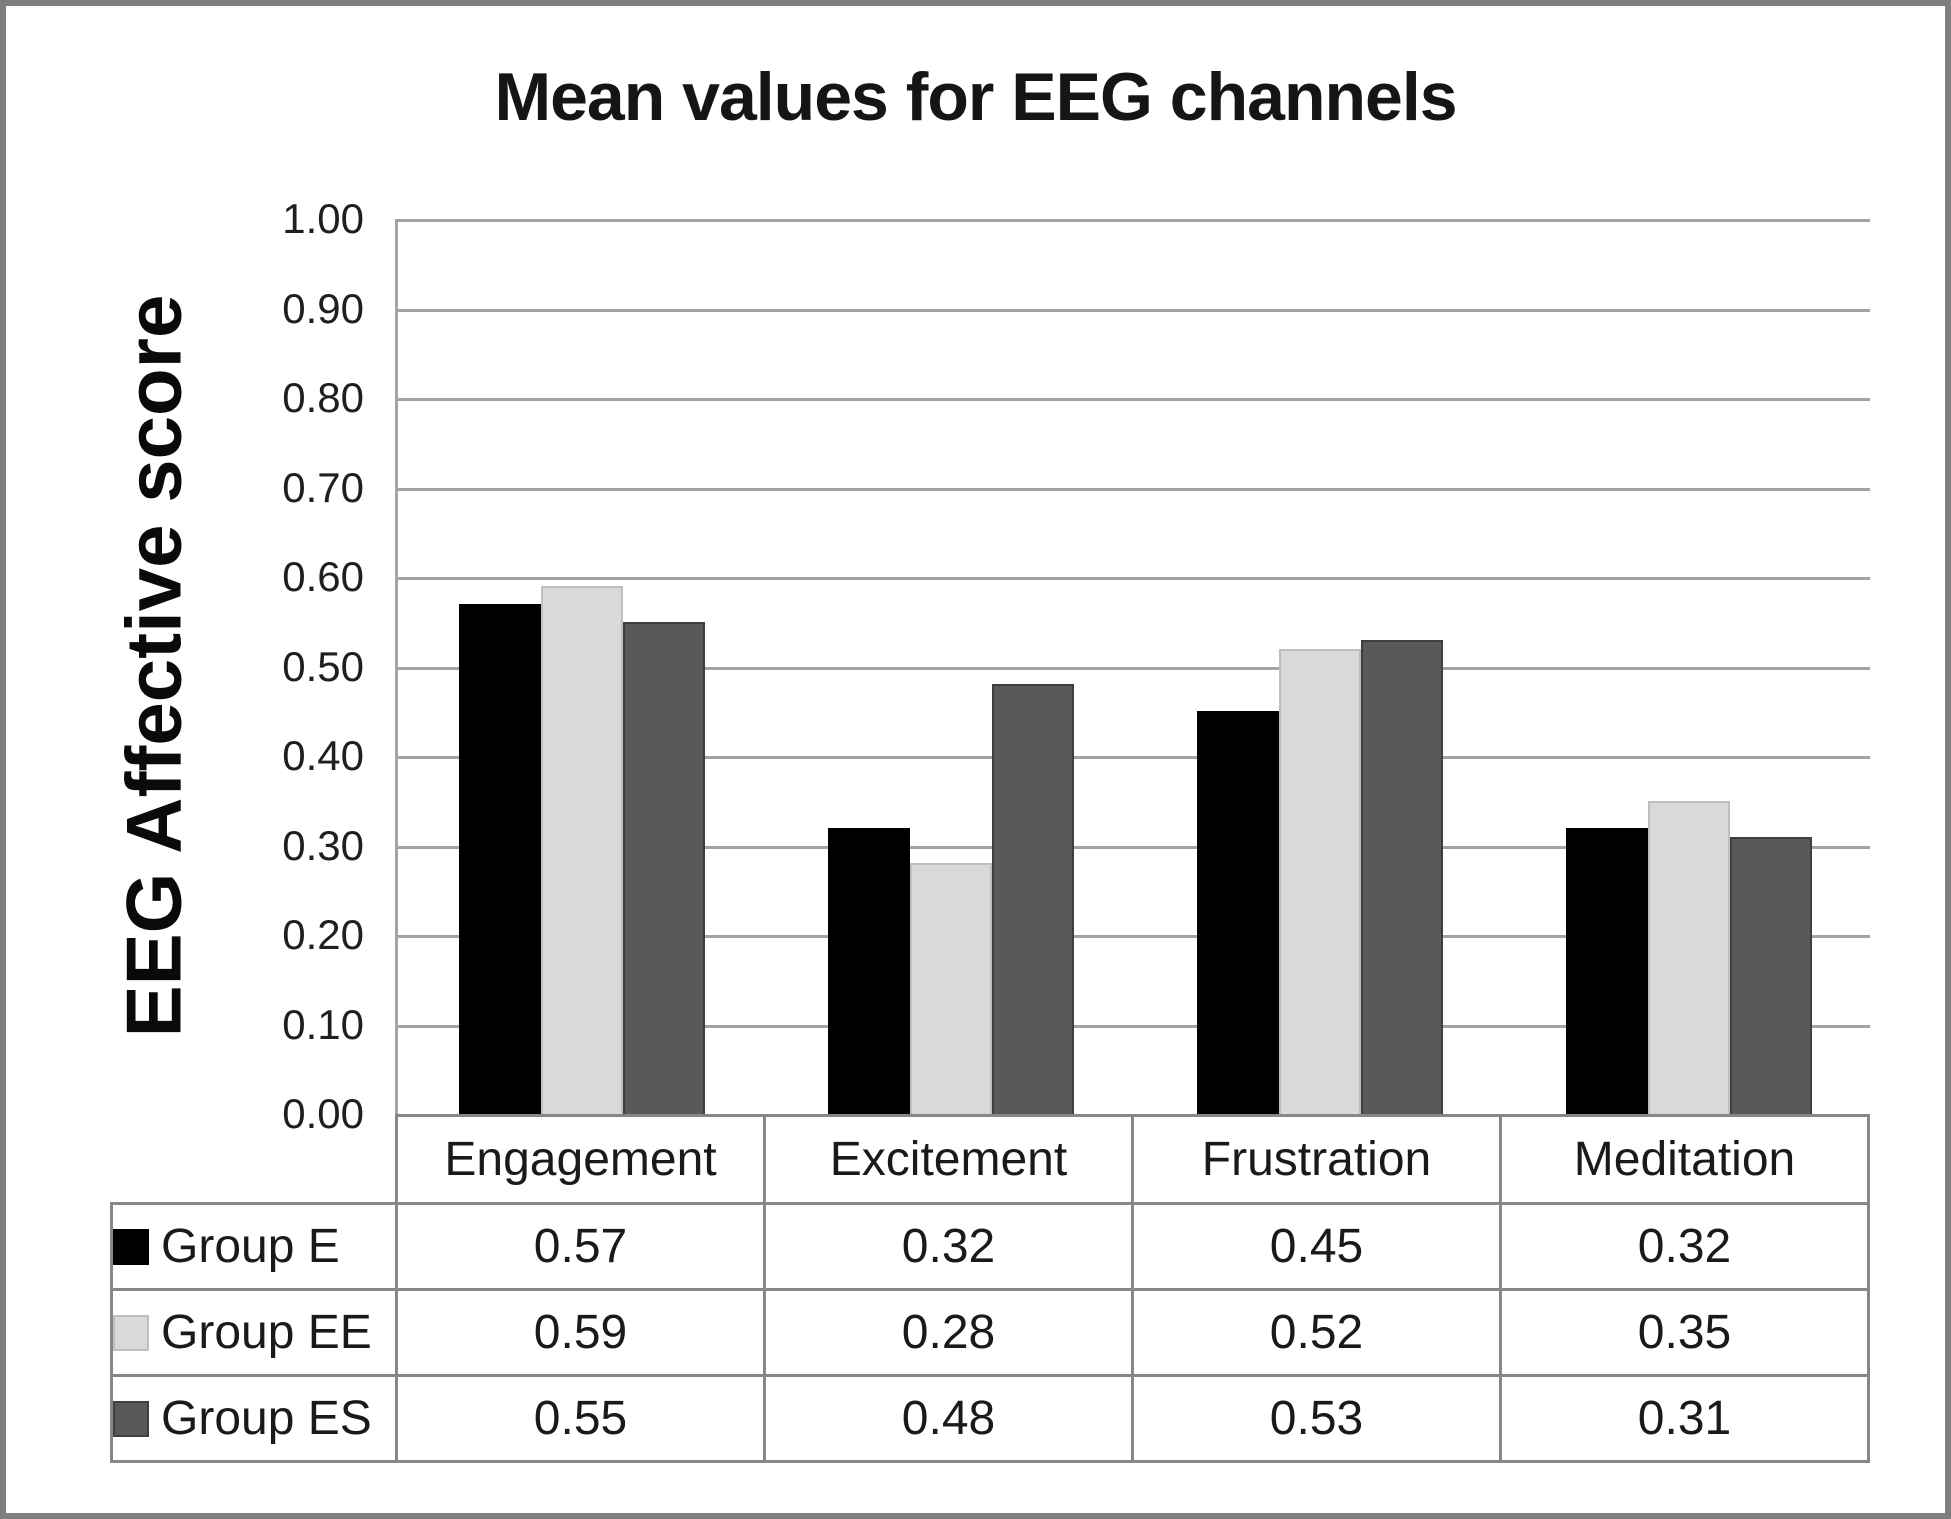  What do you see at coordinates (580, 1332) in the screenshot?
I see `value-group-ee-engagement: 0.59` at bounding box center [580, 1332].